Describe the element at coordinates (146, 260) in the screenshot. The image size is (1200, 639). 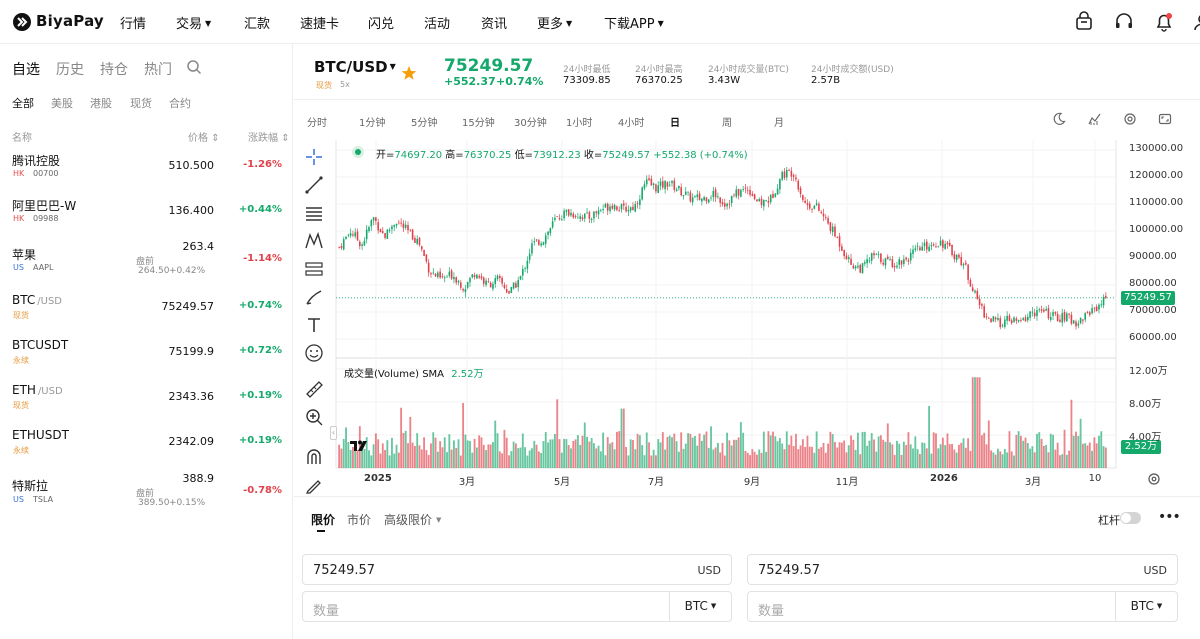
I see `watchlist-row-apple: 苹果 US AAPL 263.4 盘前 264.50 +0.42% -1.14%` at that location.